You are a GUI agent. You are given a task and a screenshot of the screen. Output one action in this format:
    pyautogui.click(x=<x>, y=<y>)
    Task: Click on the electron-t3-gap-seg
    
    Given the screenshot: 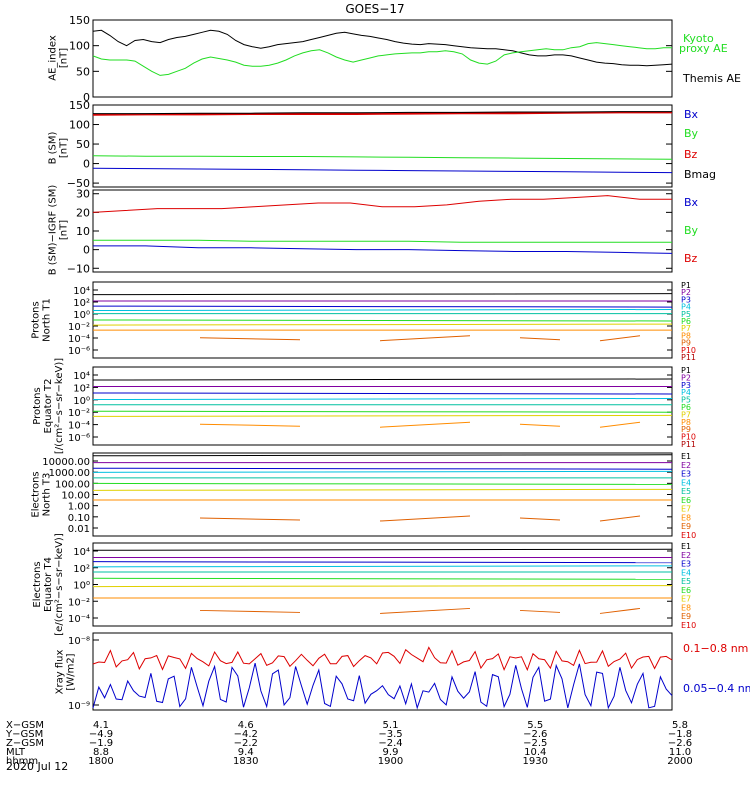 What is the action you would take?
    pyautogui.click(x=620, y=518)
    